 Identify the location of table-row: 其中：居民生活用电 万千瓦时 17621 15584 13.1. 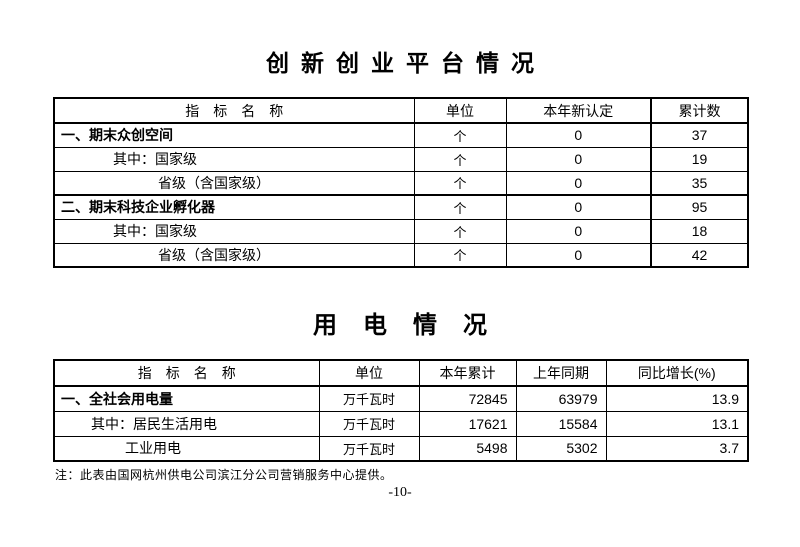
(401, 423).